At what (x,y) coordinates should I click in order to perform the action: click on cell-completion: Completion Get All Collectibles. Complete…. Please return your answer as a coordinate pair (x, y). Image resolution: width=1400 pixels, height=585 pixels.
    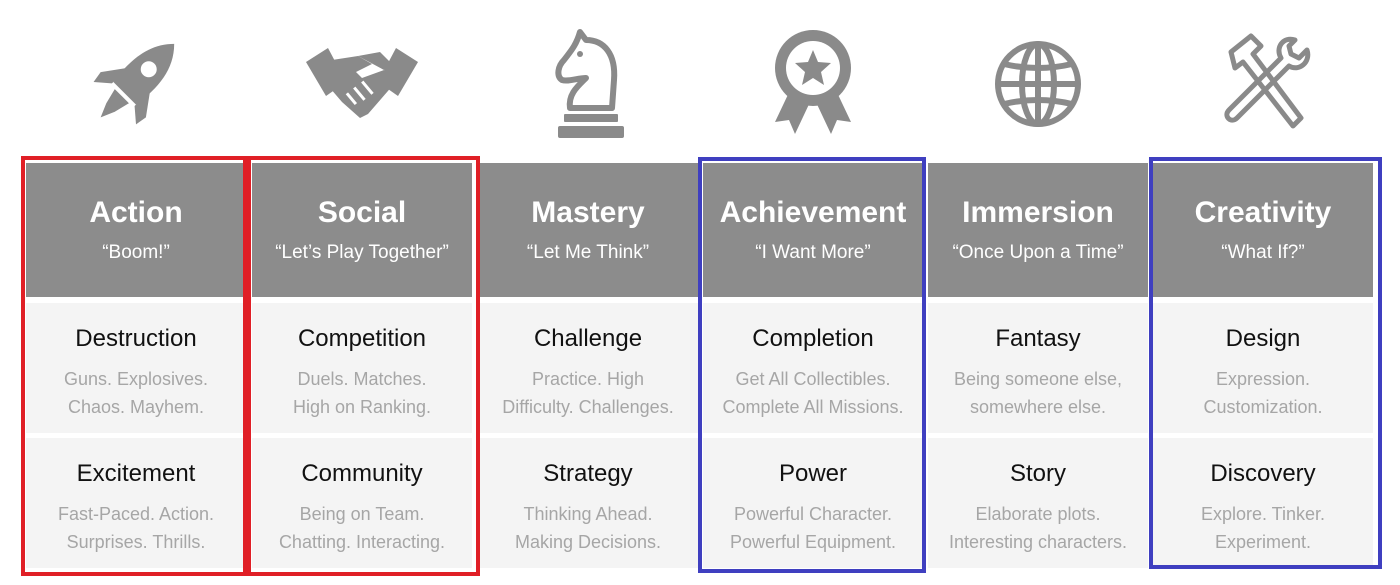
    Looking at the image, I should click on (813, 368).